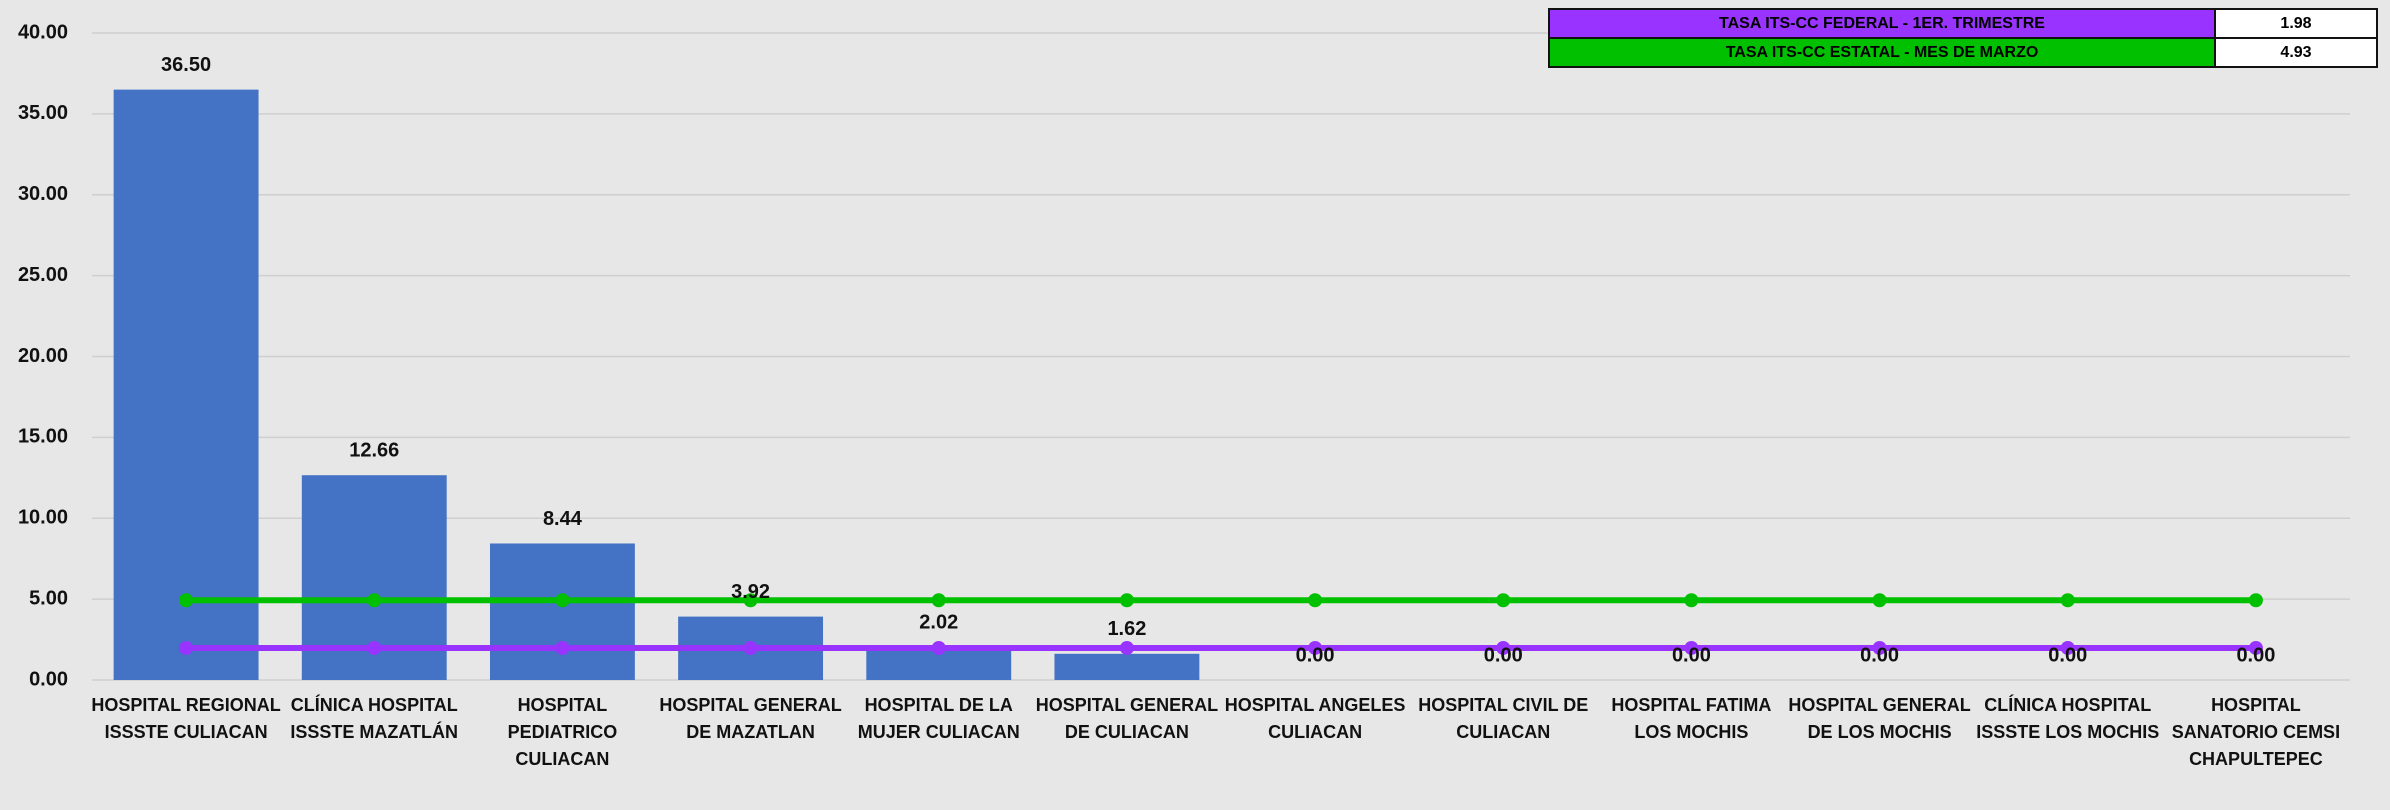 This screenshot has height=810, width=2390. What do you see at coordinates (750, 718) in the screenshot?
I see `x-tick-label: HOSPITAL GENERAL DE MAZATLAN` at bounding box center [750, 718].